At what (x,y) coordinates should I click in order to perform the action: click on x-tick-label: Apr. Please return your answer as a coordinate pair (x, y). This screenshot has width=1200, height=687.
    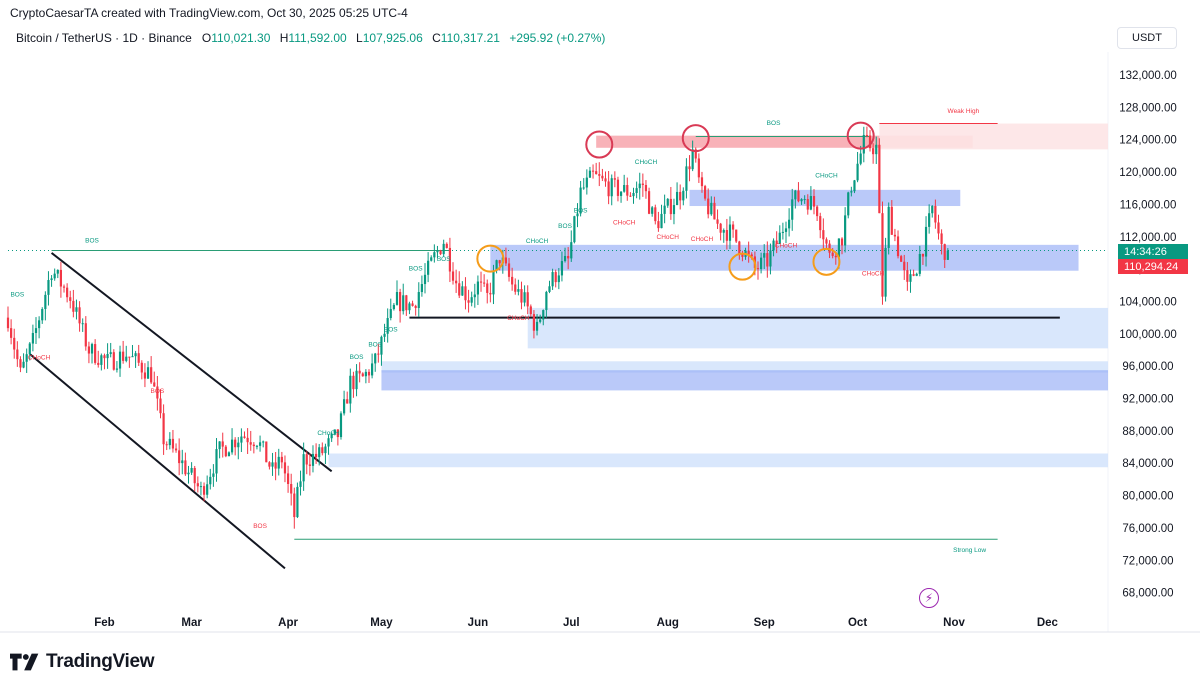
    Looking at the image, I should click on (288, 623).